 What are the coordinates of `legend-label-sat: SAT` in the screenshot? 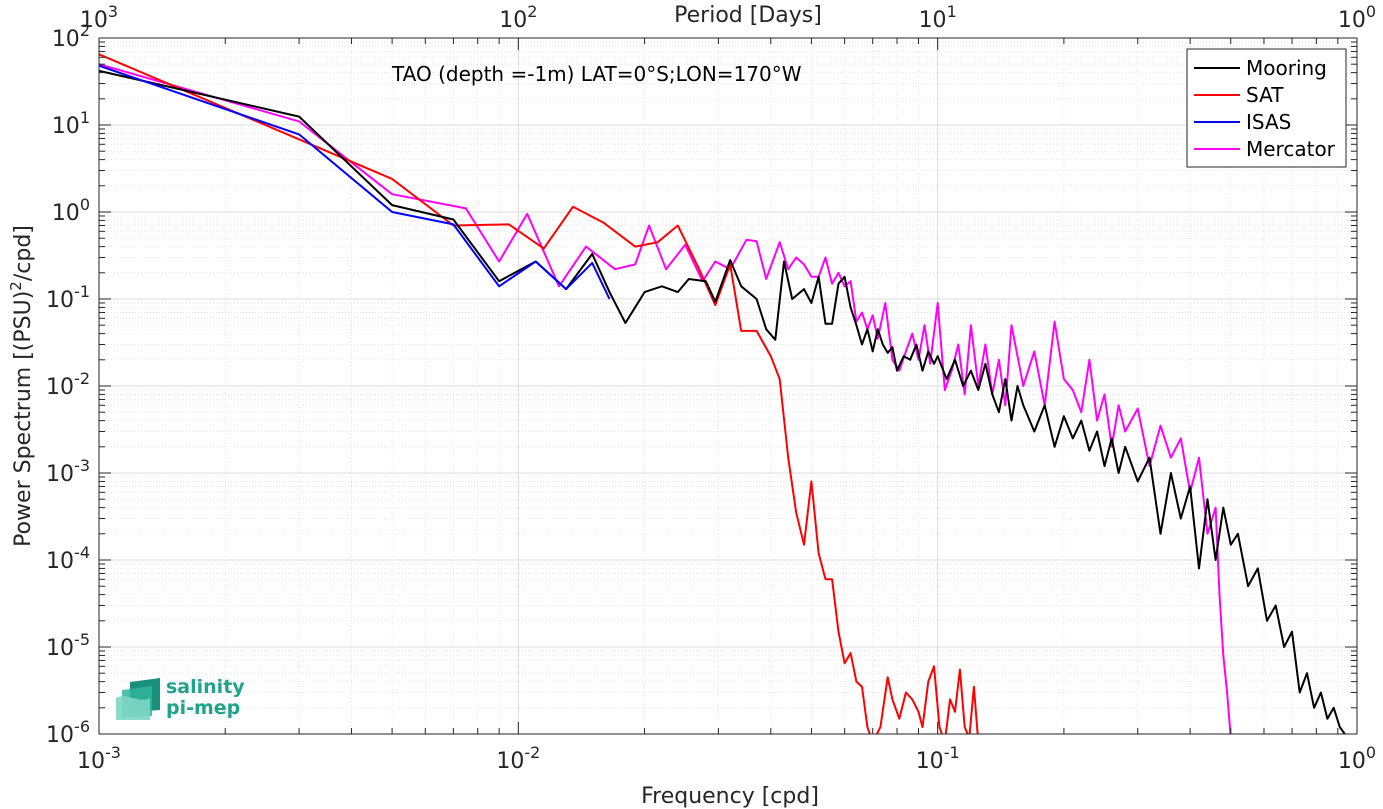 It's located at (1265, 95).